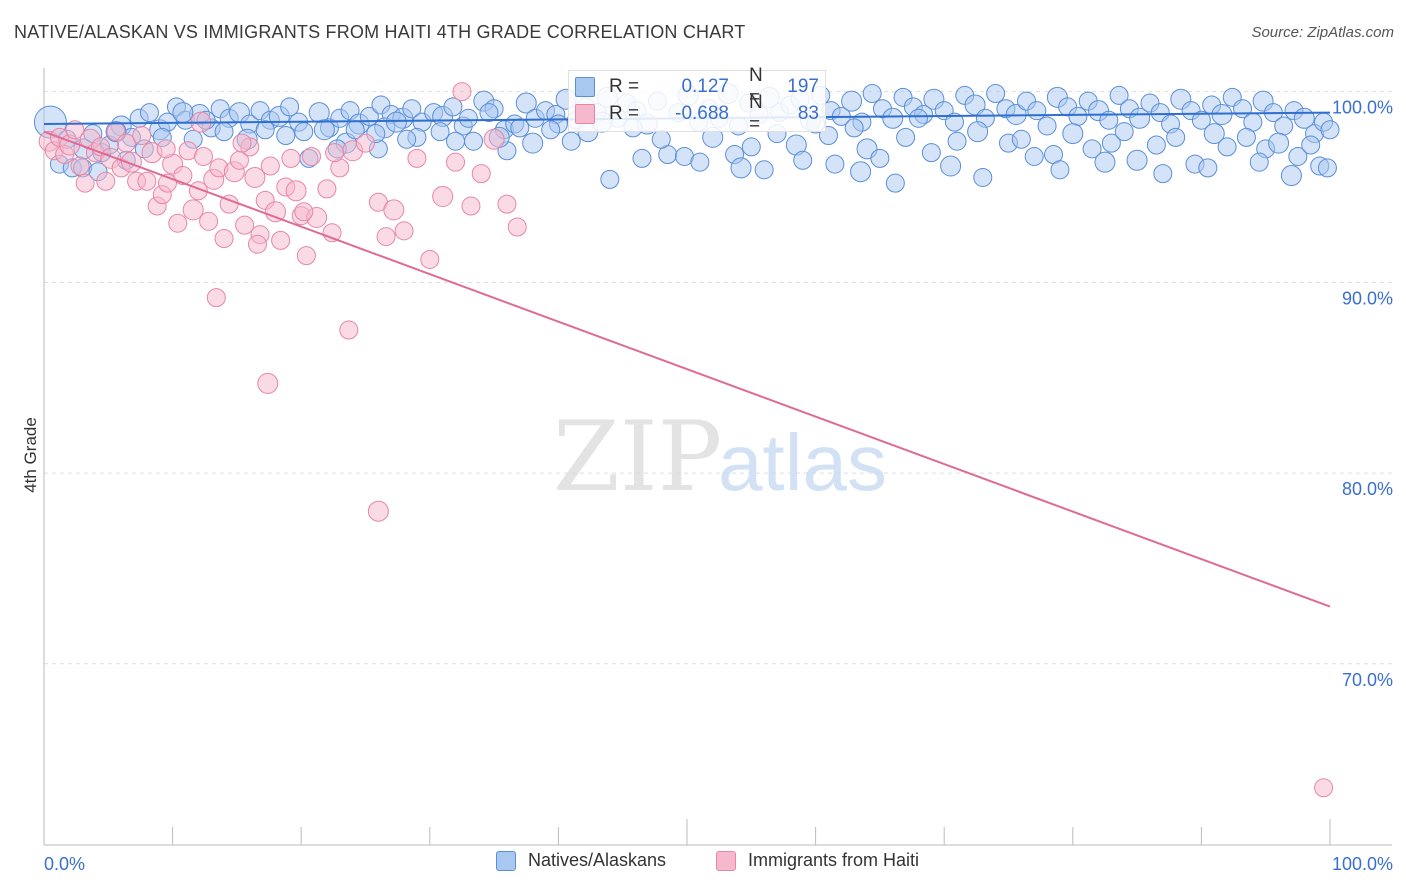 The height and width of the screenshot is (892, 1406). I want to click on legend: Natives/Alaskans Immigrants from Haiti, so click(703, 865).